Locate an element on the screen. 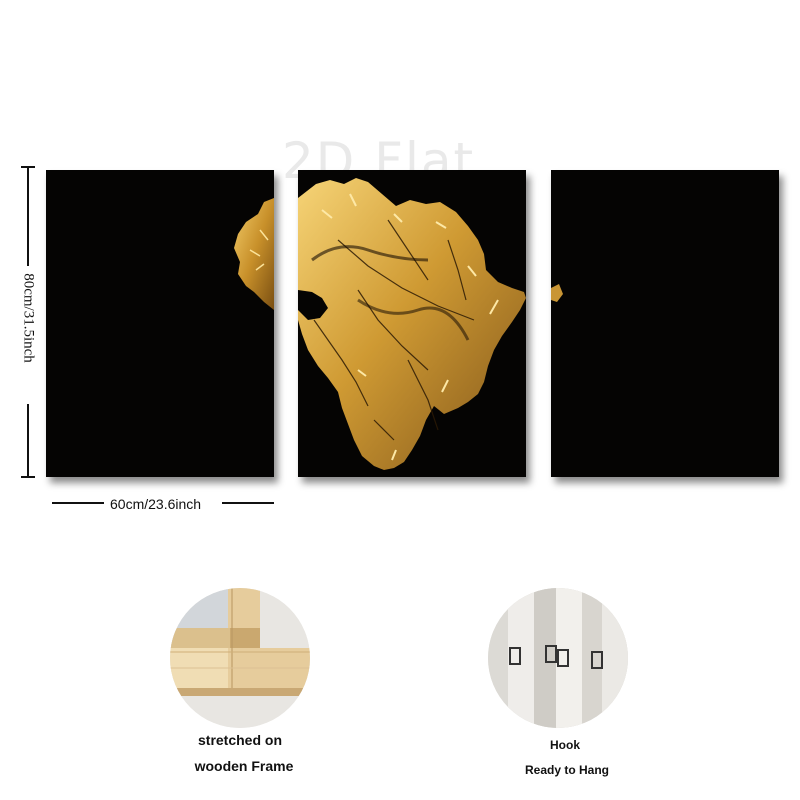 The image size is (800, 800). hook-caption-line1: Hook is located at coordinates (565, 745).